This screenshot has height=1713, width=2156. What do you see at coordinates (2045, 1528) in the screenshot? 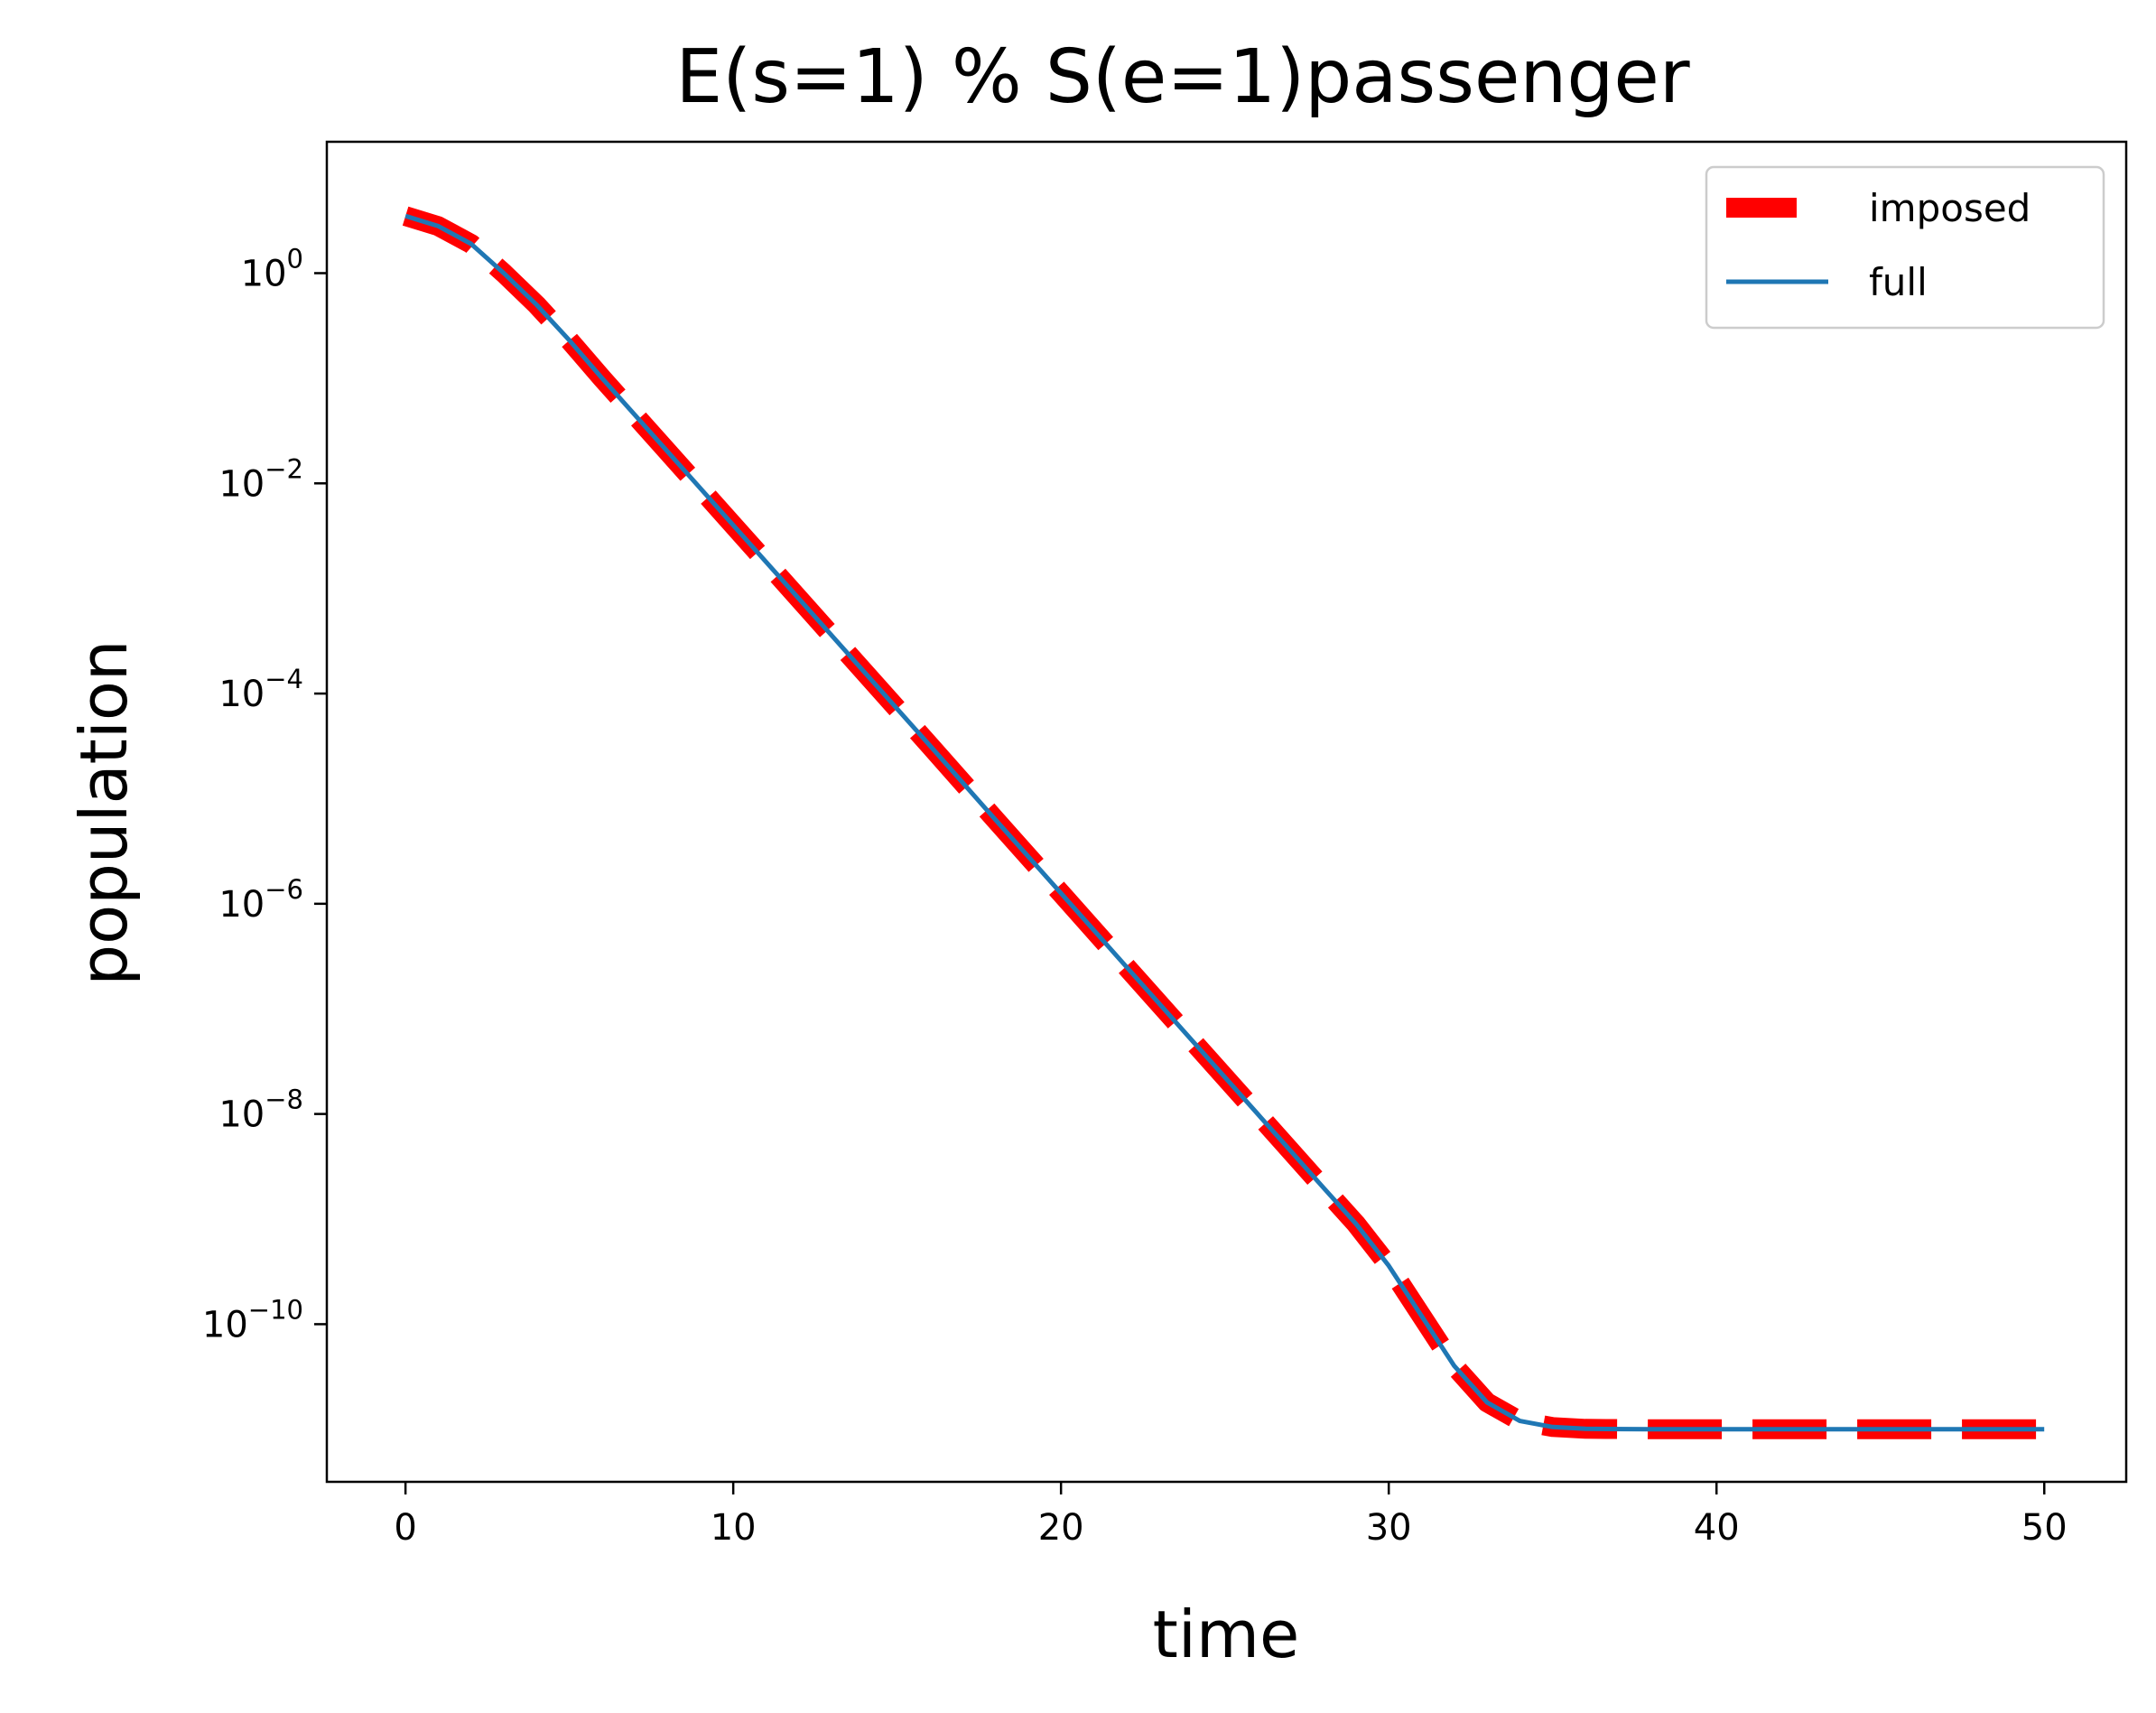
I see `x-tick-label: 50` at bounding box center [2045, 1528].